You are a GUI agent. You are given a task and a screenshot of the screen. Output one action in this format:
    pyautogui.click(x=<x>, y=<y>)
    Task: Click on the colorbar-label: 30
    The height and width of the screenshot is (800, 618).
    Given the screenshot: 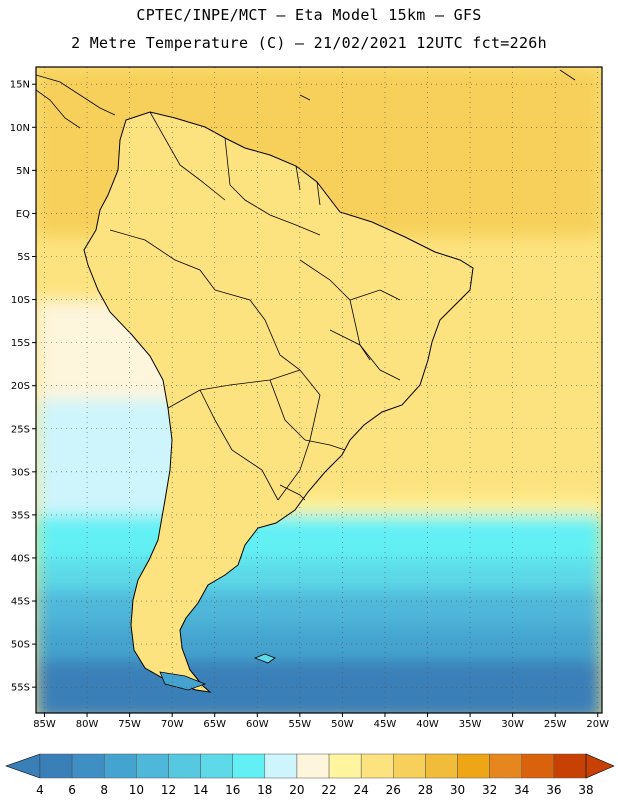 What is the action you would take?
    pyautogui.click(x=457, y=790)
    